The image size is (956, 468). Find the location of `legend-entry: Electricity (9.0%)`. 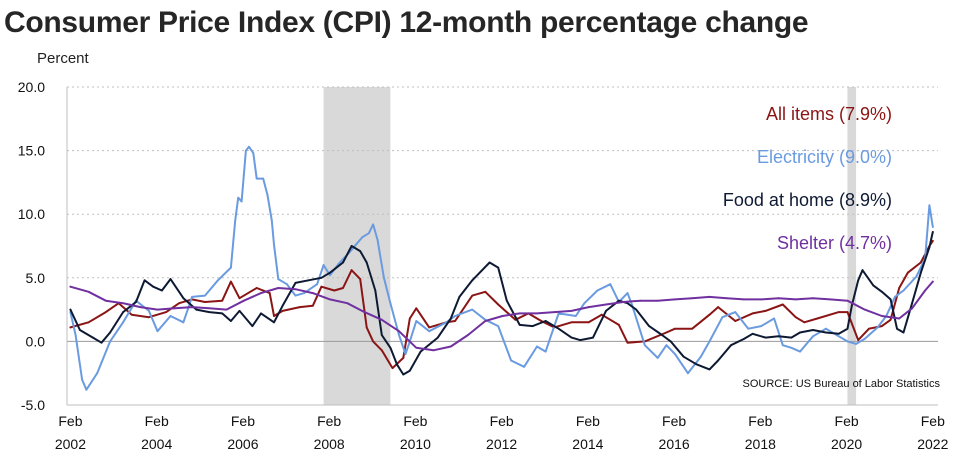

legend-entry: Electricity (9.0%) is located at coordinates (824, 157).